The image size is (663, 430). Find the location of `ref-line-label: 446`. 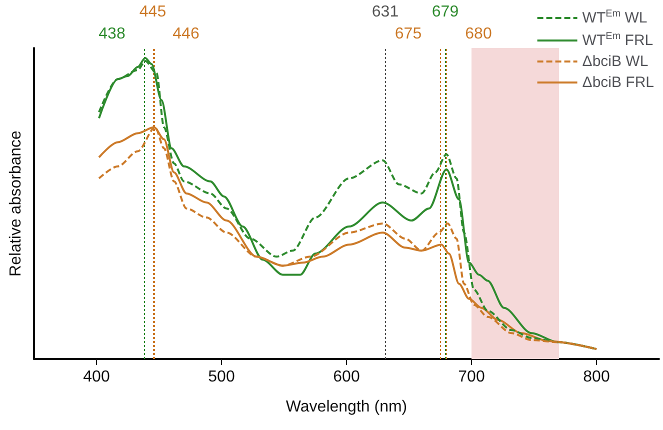

ref-line-label: 446 is located at coordinates (186, 34).